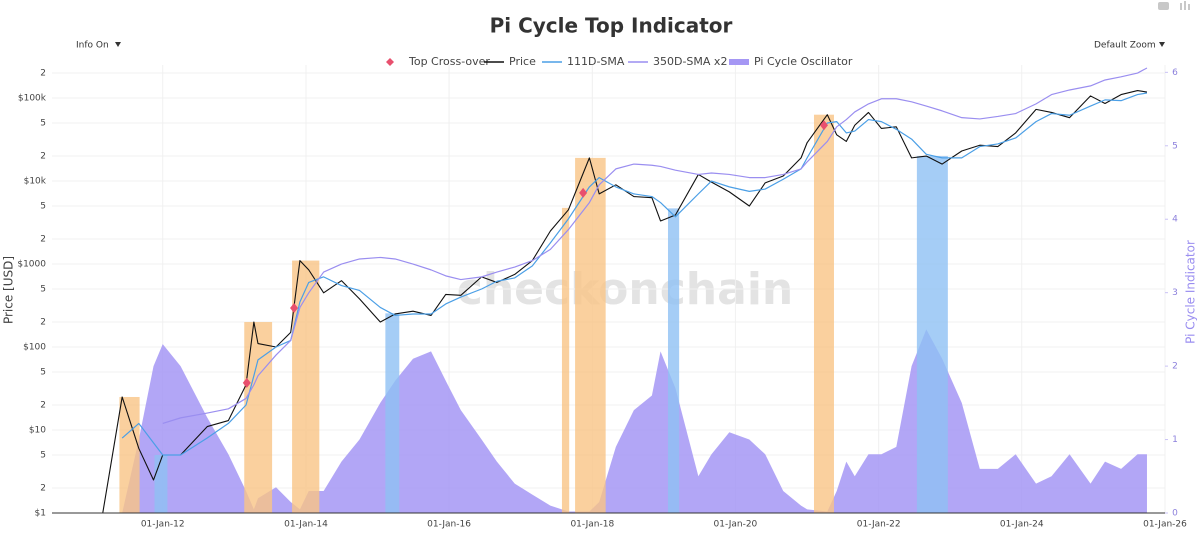 The image size is (1200, 540). Describe the element at coordinates (32, 99) in the screenshot. I see `y-tick-label: $100k` at that location.